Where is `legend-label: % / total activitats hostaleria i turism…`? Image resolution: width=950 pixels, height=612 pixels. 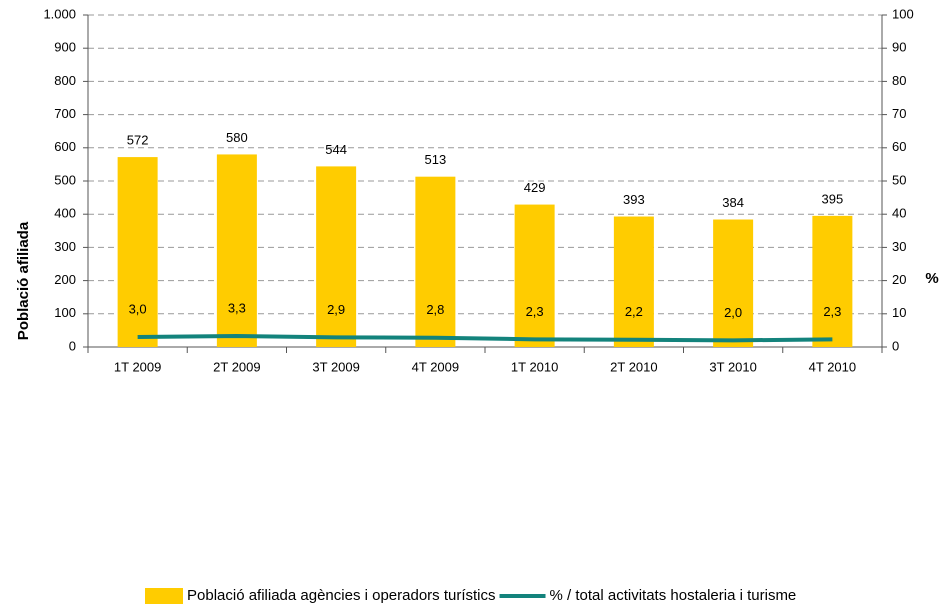 legend-label: % / total activitats hostaleria i turism… is located at coordinates (673, 595).